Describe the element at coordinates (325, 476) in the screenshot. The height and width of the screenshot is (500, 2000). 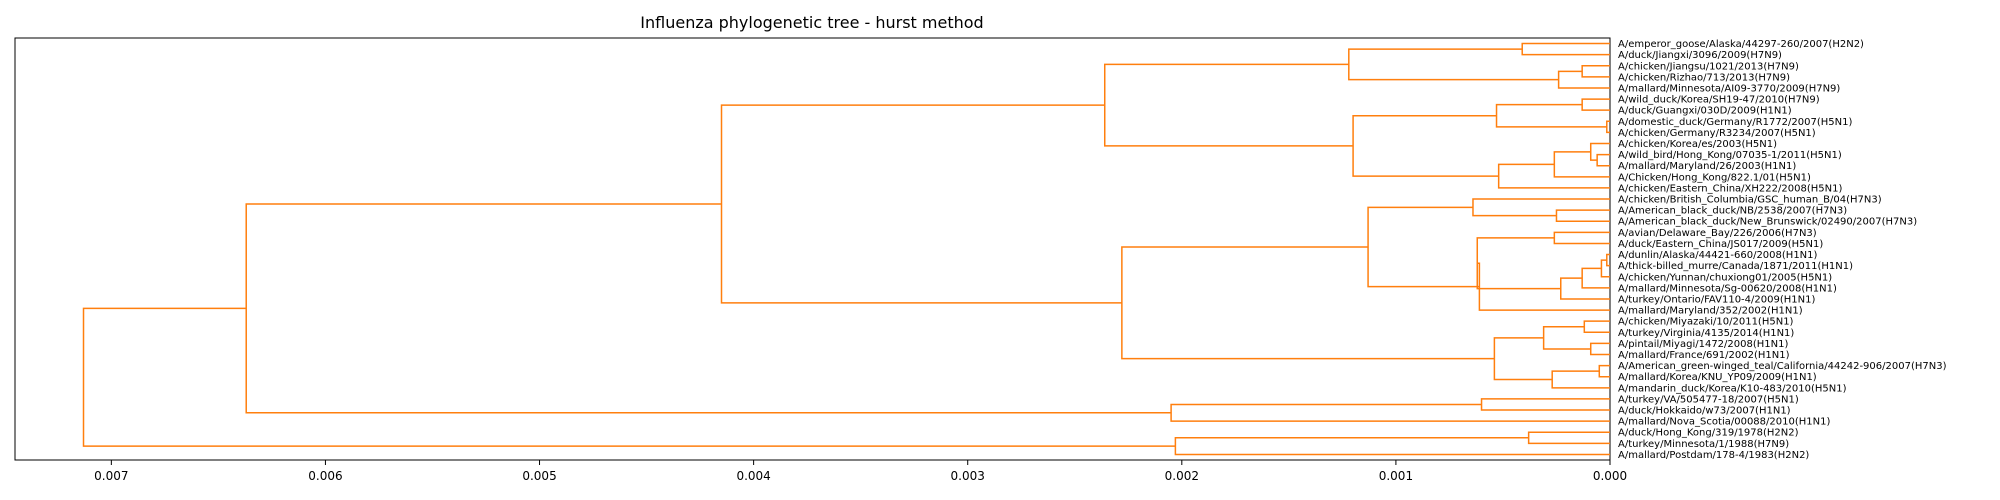
I see `x-tick-label: 0.006` at that location.